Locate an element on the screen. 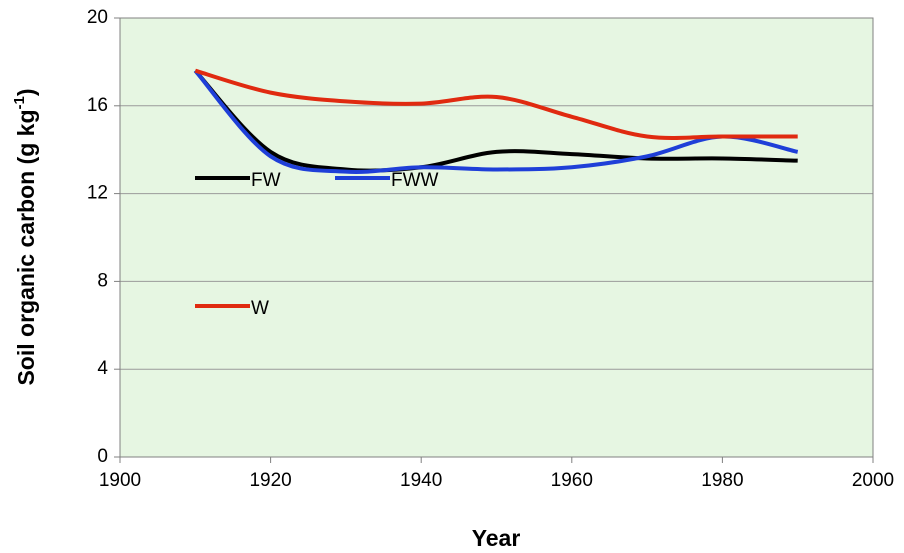 Image resolution: width=904 pixels, height=553 pixels. legend-label: FWW is located at coordinates (415, 180).